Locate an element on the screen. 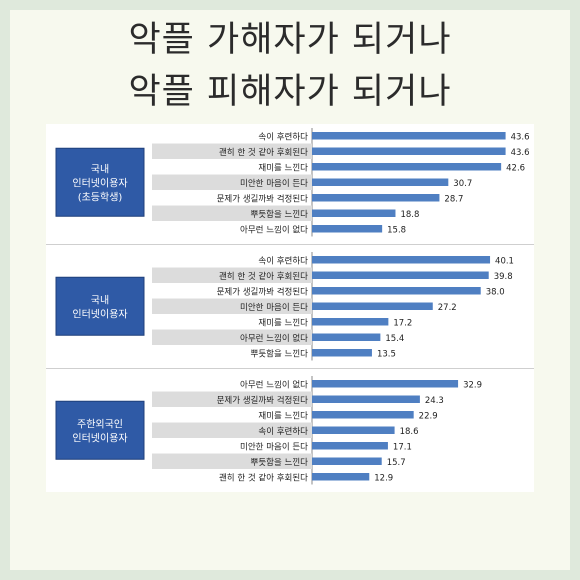 The height and width of the screenshot is (580, 580). value-label: 18.8 is located at coordinates (409, 215).